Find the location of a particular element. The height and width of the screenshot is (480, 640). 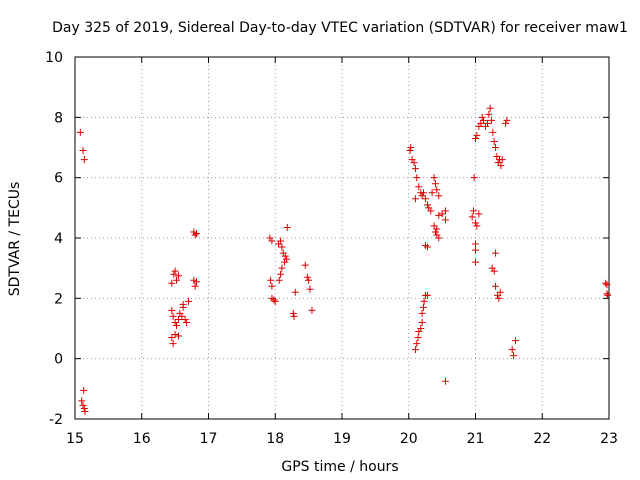

x-tick-label: 23 is located at coordinates (609, 439).